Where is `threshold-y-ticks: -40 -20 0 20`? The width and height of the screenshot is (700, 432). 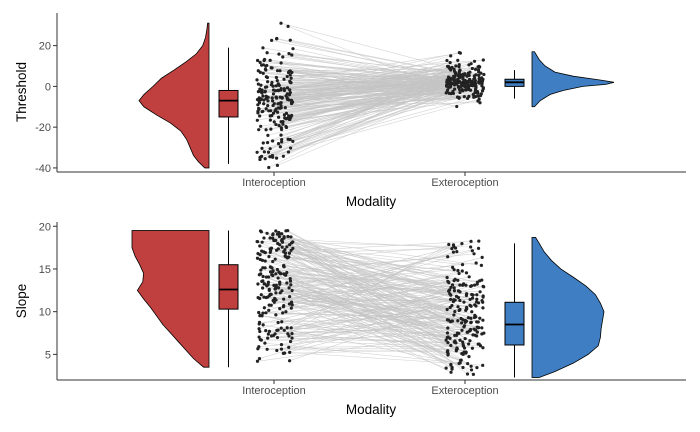
threshold-y-ticks: -40 -20 0 20 is located at coordinates (46, 108).